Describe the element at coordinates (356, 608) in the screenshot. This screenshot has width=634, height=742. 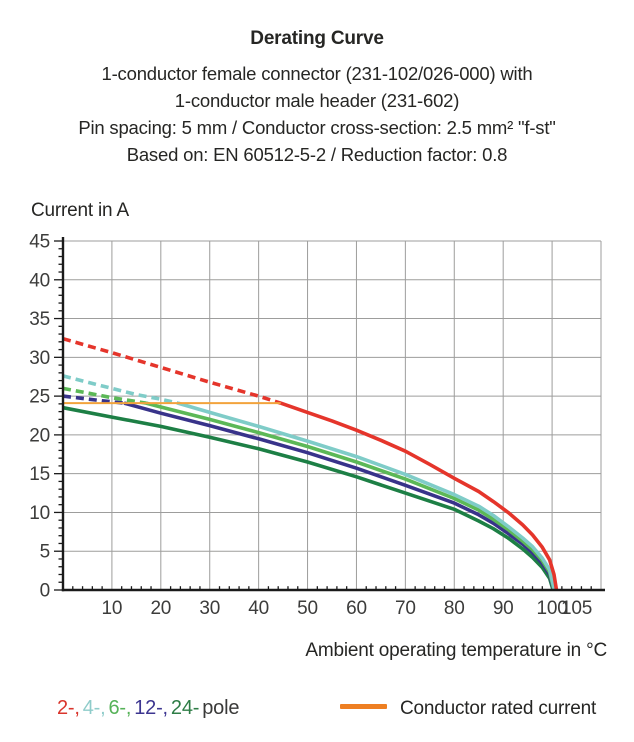
I see `svg-text: 60` at that location.